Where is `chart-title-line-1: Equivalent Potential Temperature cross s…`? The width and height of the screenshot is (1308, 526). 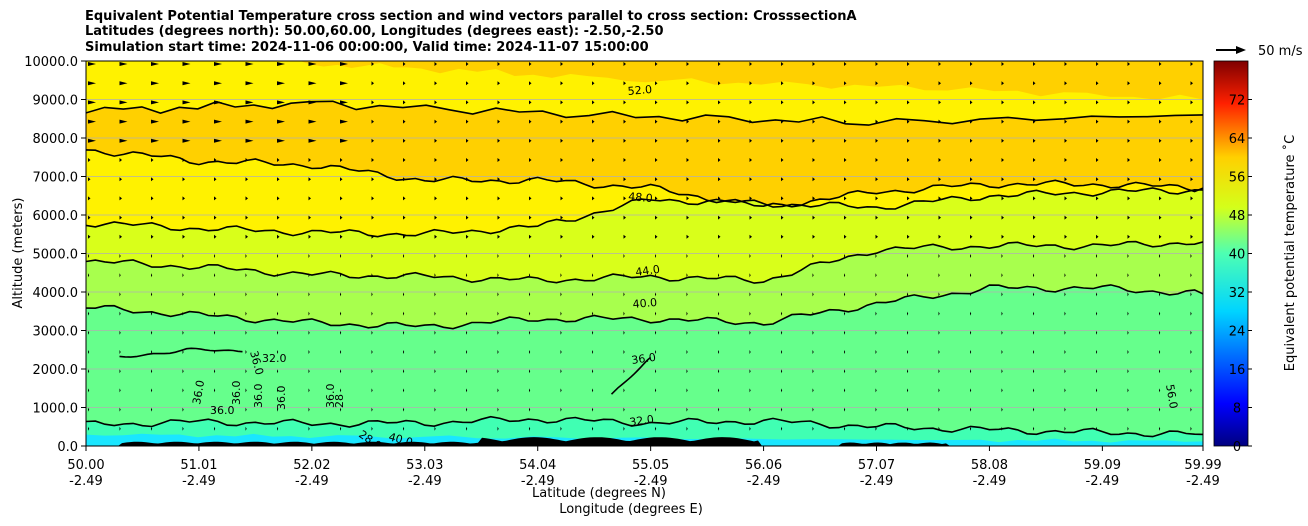
chart-title-line-1: Equivalent Potential Temperature cross s… is located at coordinates (471, 16).